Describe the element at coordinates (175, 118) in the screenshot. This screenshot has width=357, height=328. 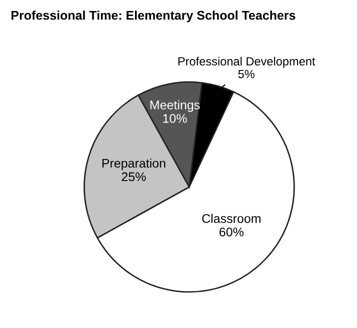
I see `data-label: 10%` at that location.